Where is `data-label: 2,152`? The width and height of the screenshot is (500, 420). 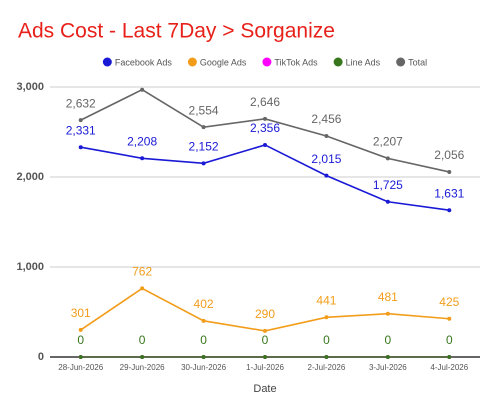 data-label: 2,152 is located at coordinates (204, 146).